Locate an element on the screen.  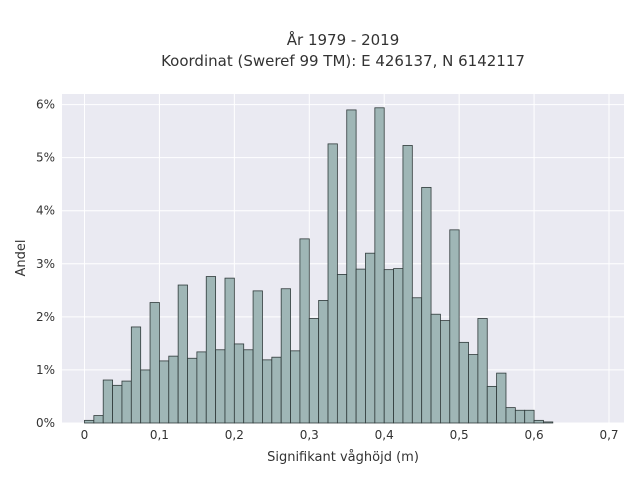
y-tick-label: 4% is located at coordinates (45, 211).